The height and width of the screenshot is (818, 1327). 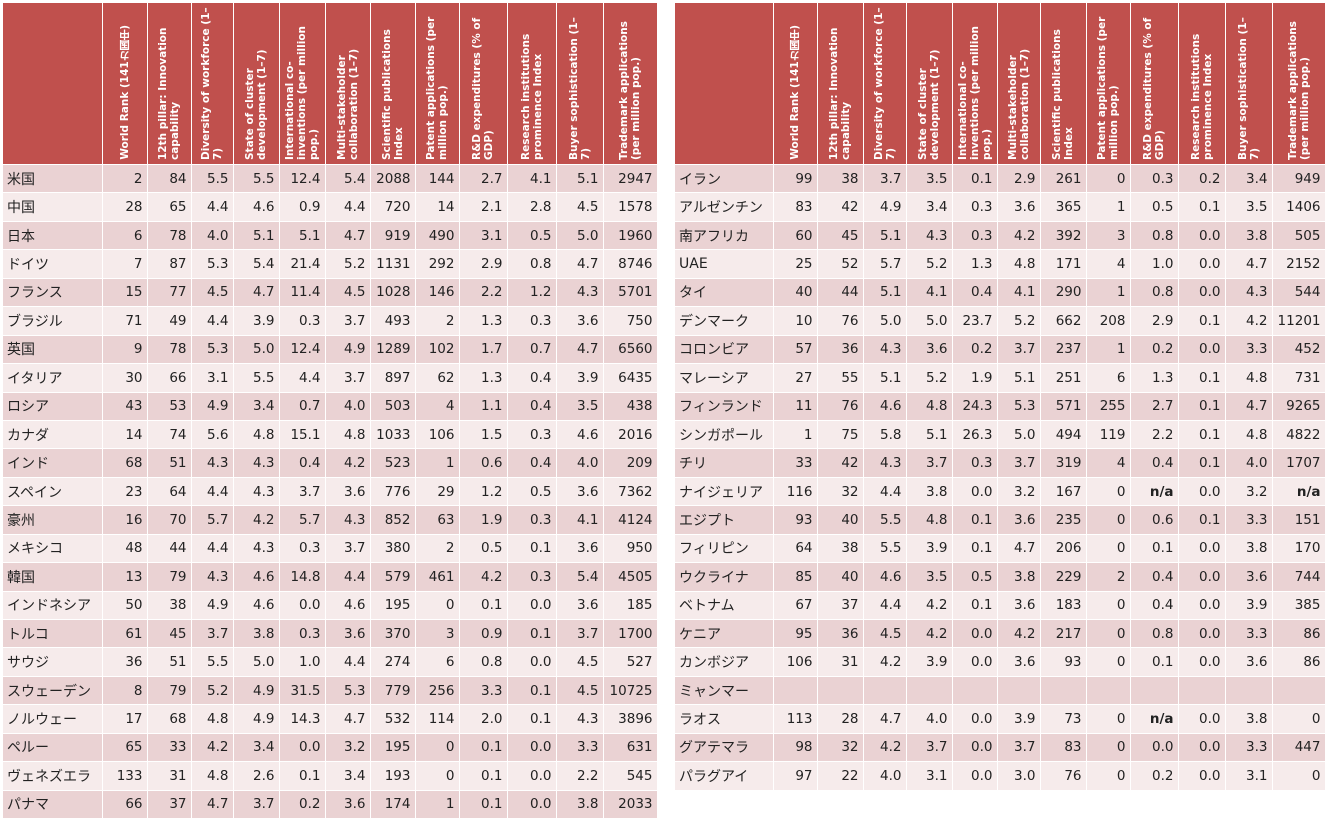 What do you see at coordinates (124, 463) in the screenshot?
I see `table-cell: 68` at bounding box center [124, 463].